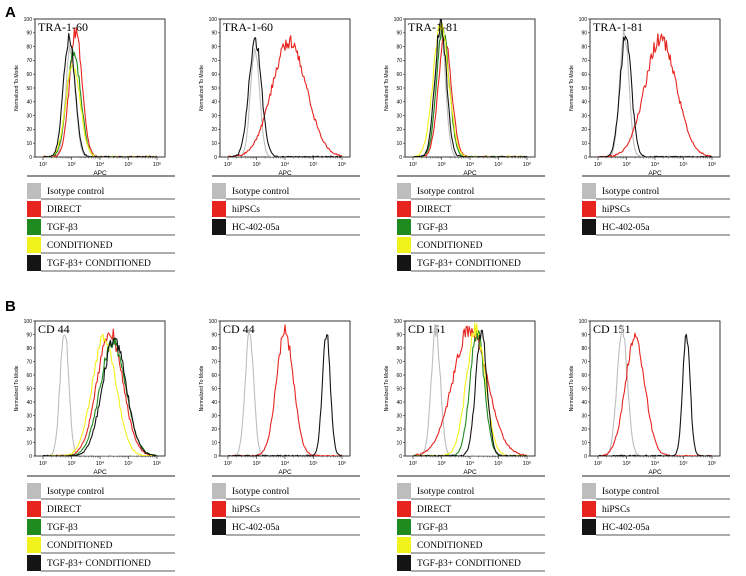  Describe the element at coordinates (427, 329) in the screenshot. I see `plot-title: CD 151` at that location.